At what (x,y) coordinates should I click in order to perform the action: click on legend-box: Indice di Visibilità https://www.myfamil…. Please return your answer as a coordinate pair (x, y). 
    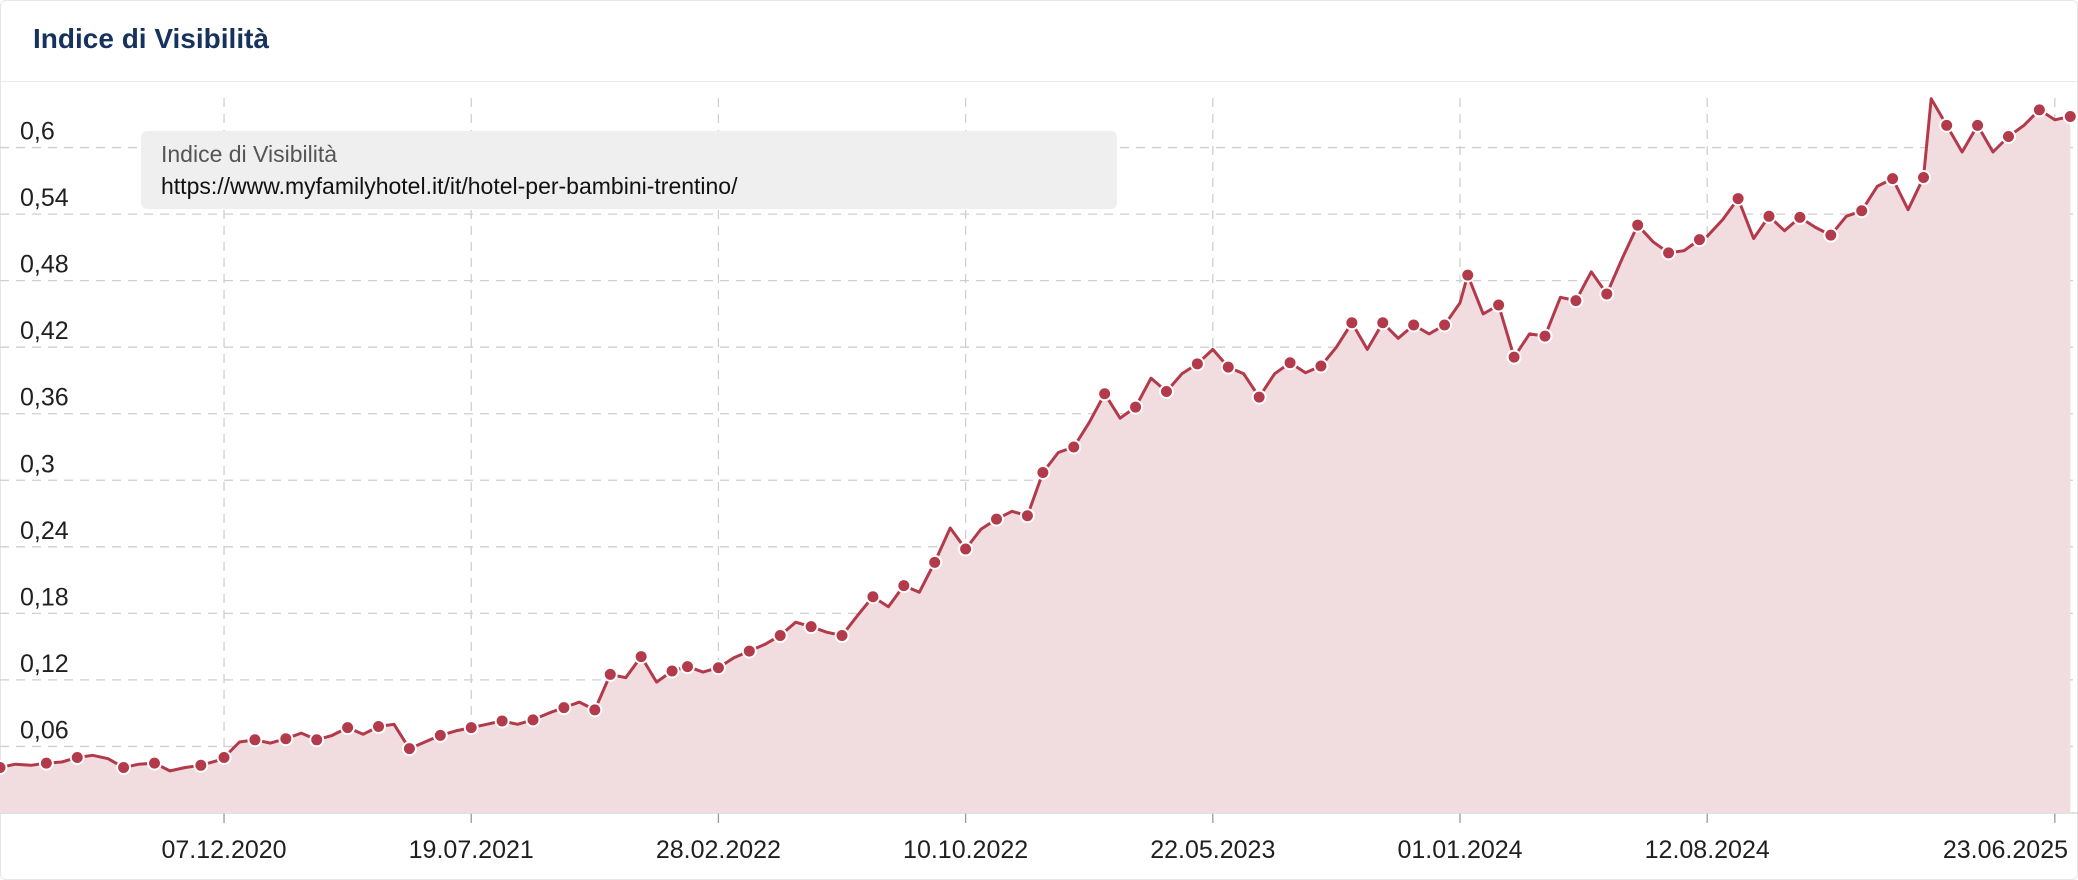
    Looking at the image, I should click on (629, 170).